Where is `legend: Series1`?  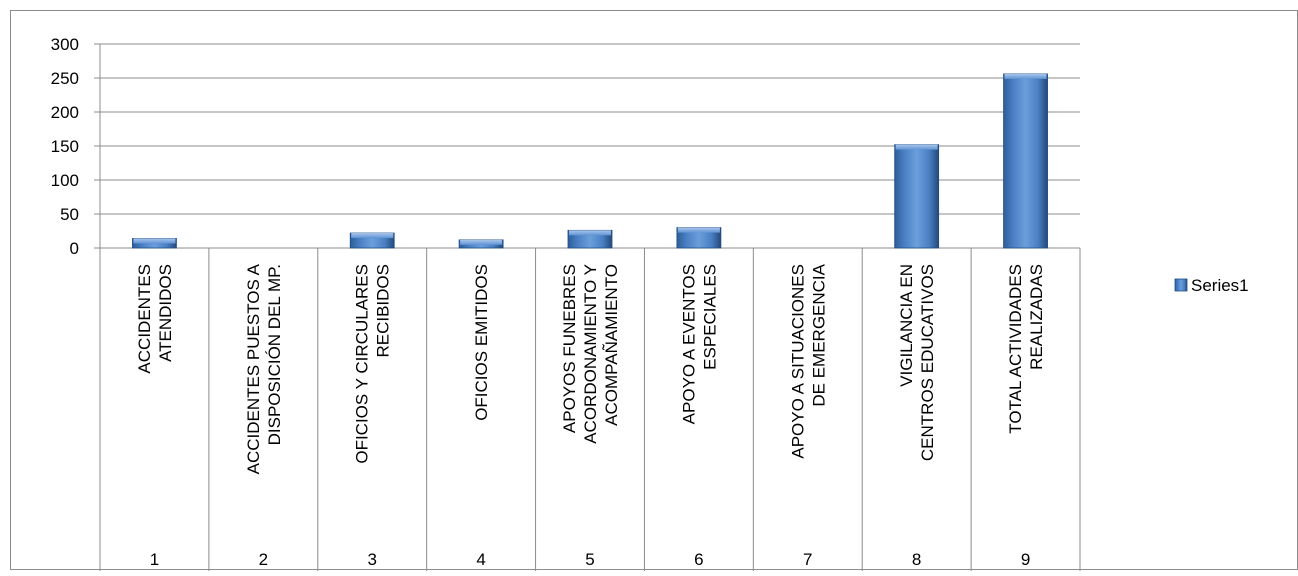 legend: Series1 is located at coordinates (1211, 285).